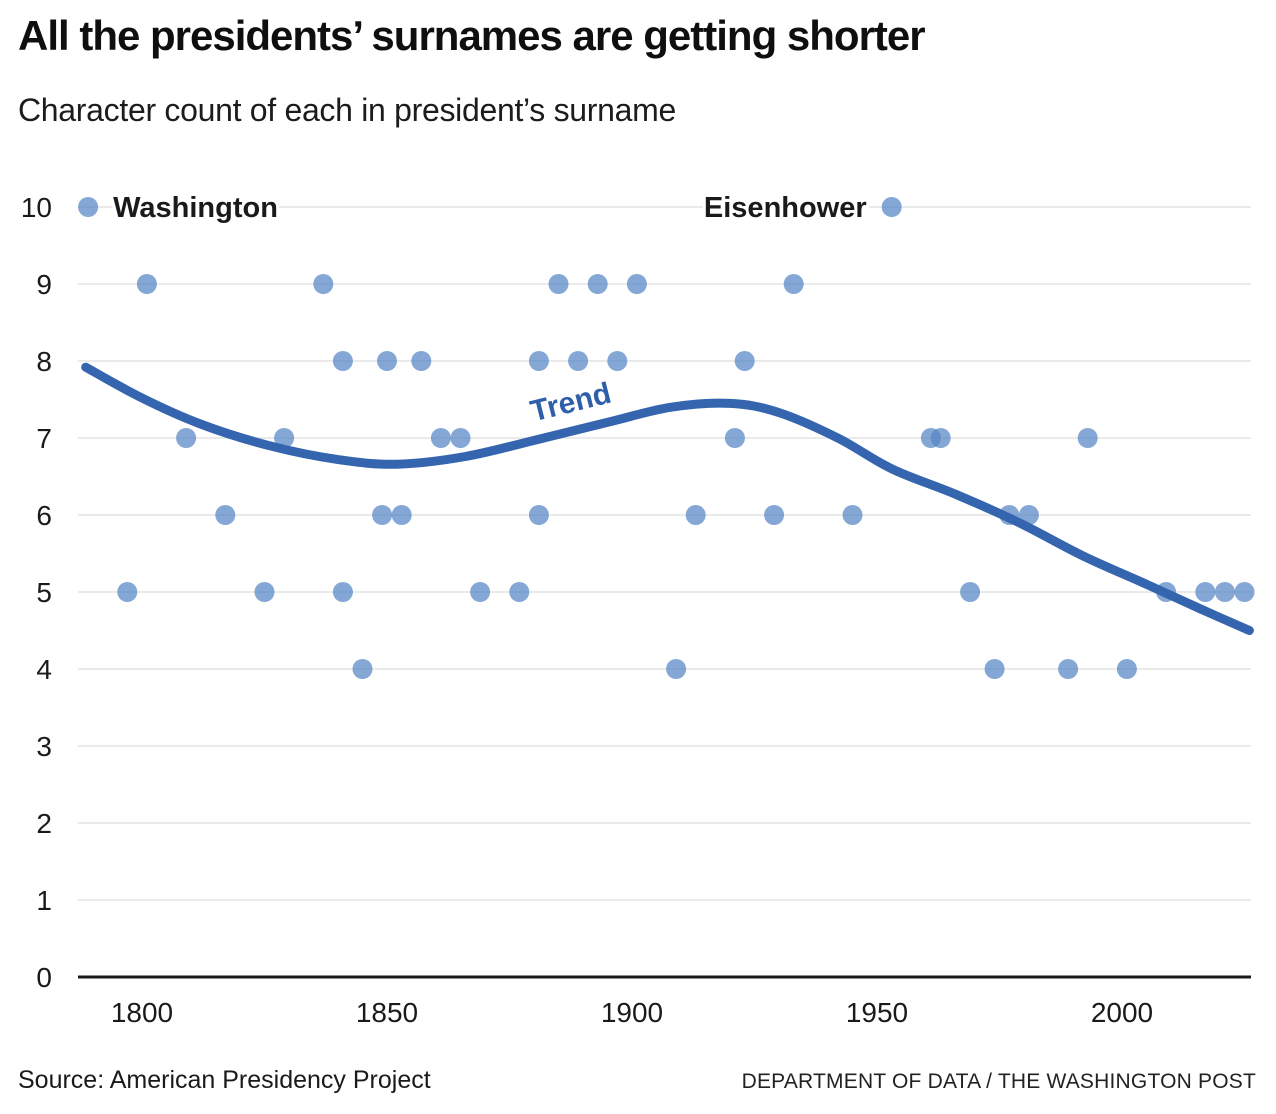 The height and width of the screenshot is (1114, 1276). I want to click on y-tick-label: 4, so click(44, 669).